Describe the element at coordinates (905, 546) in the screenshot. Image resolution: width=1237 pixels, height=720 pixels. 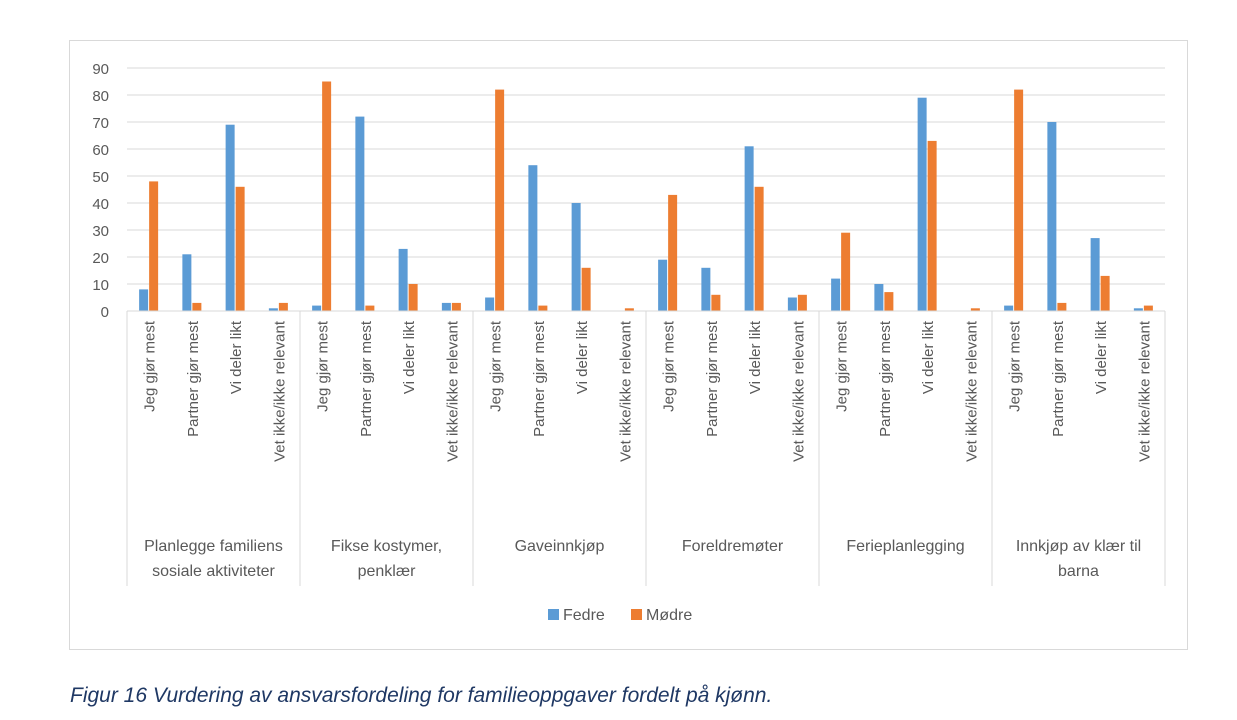
I see `group-label: Ferieplanlegging` at that location.